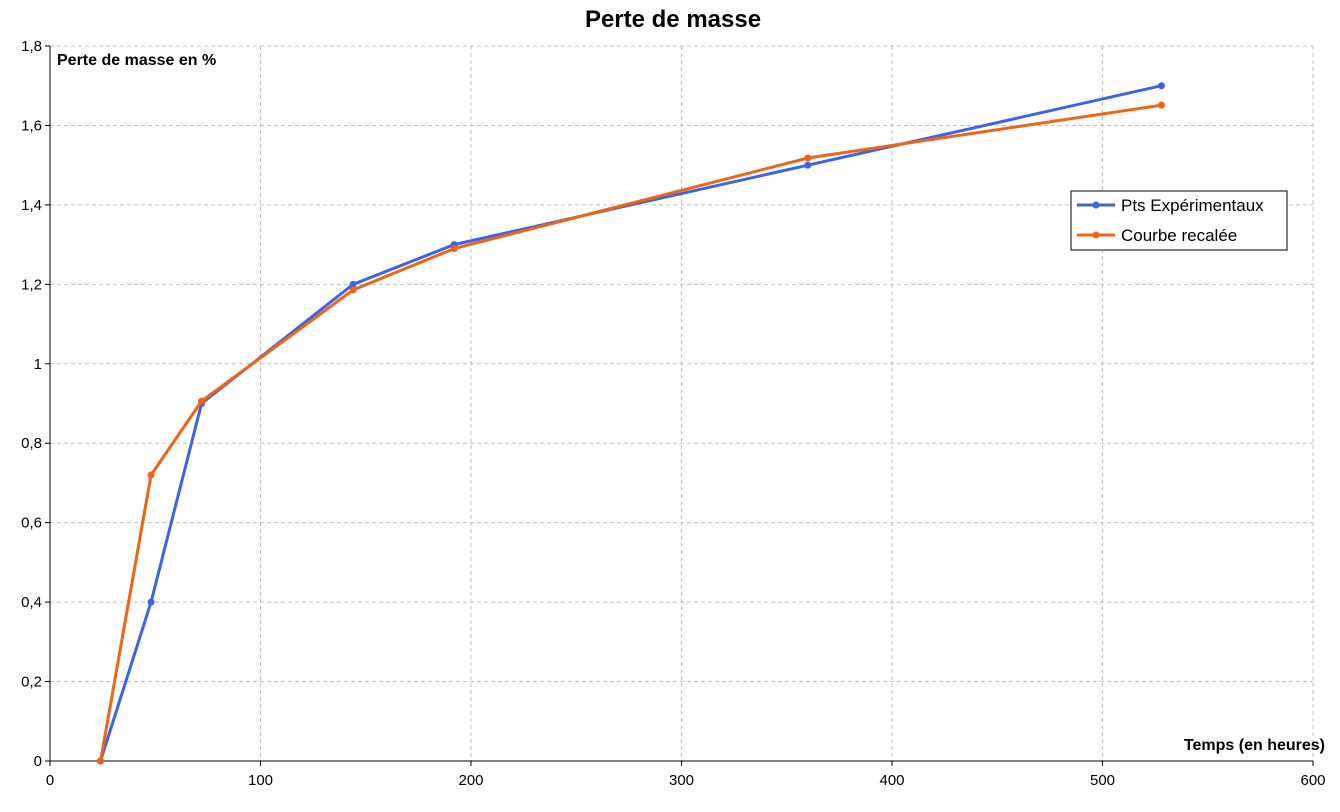 Image resolution: width=1340 pixels, height=812 pixels. What do you see at coordinates (1179, 220) in the screenshot?
I see `legend: Pts Expérimentaux Courbe recalée` at bounding box center [1179, 220].